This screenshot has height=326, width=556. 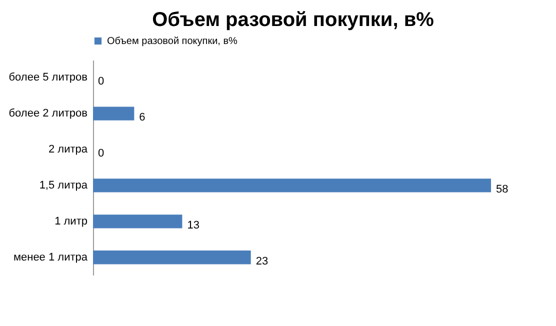 I want to click on chart-title: Объем разовой покупки, в%, so click(x=293, y=20).